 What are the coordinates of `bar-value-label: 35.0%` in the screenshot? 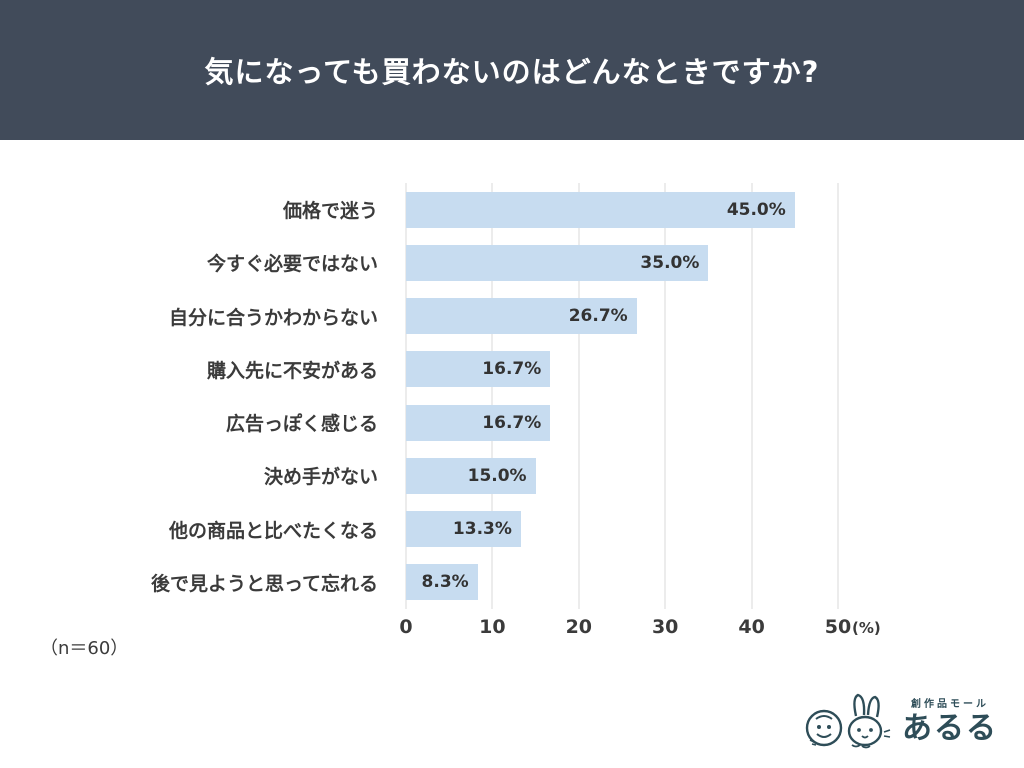 It's located at (670, 262).